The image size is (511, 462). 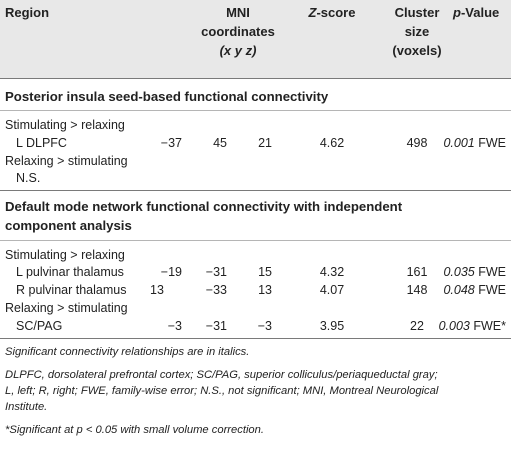 What do you see at coordinates (70, 272) in the screenshot?
I see `table-row-region: L pulvinar thalamus` at bounding box center [70, 272].